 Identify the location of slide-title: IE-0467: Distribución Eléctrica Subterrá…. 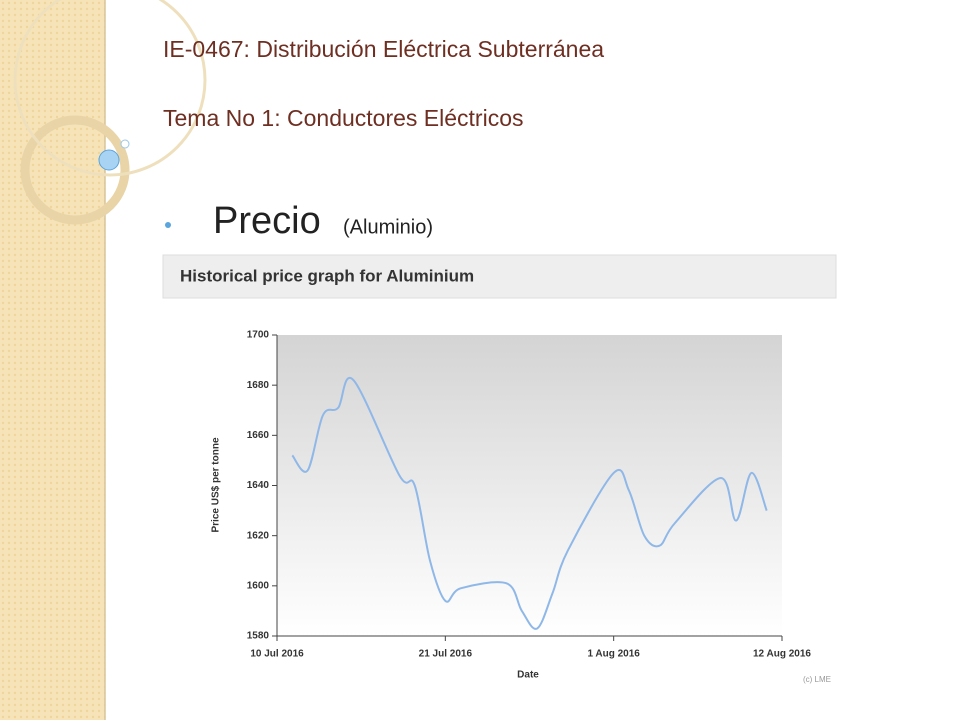
(383, 49).